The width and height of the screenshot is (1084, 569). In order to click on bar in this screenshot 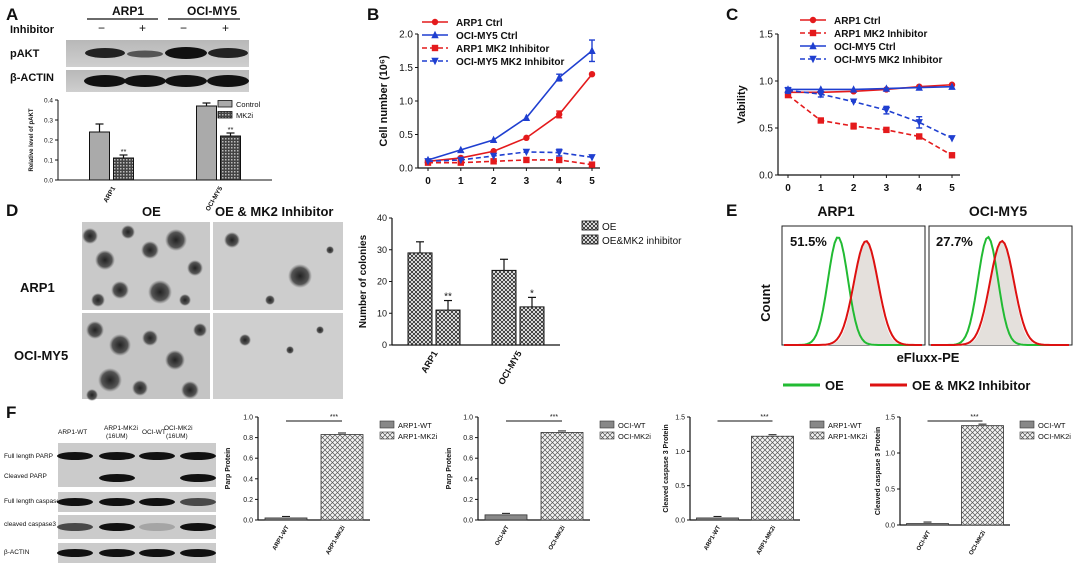, I will do `click(532, 326)`.